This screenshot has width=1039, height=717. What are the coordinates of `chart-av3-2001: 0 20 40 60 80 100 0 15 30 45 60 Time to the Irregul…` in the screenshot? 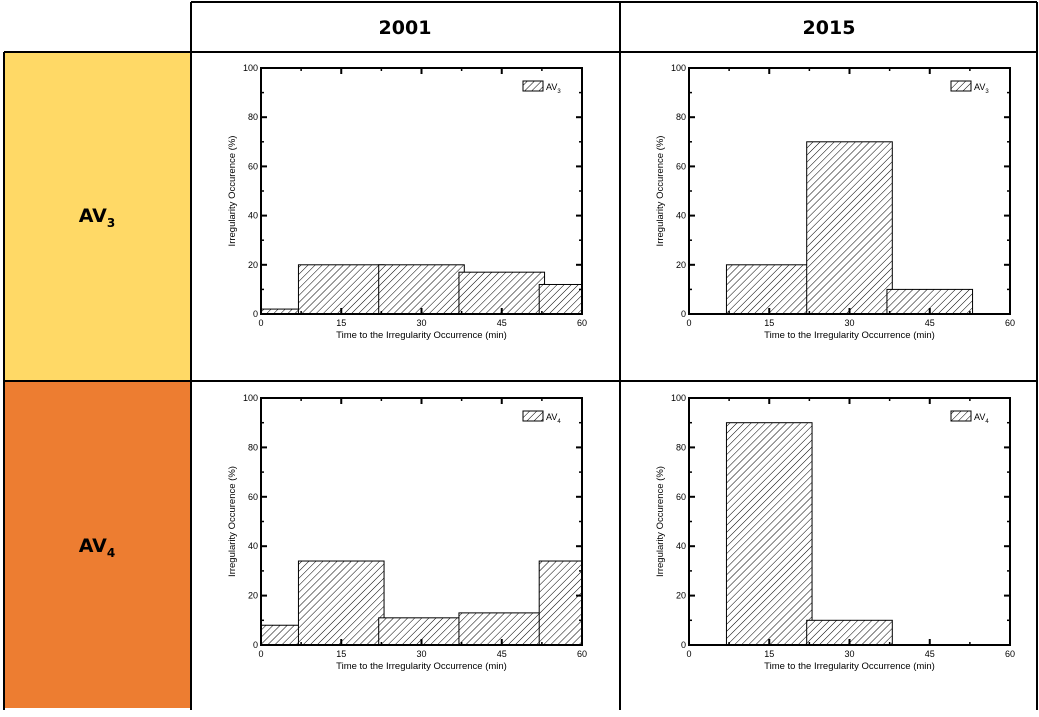 It's located at (407, 202).